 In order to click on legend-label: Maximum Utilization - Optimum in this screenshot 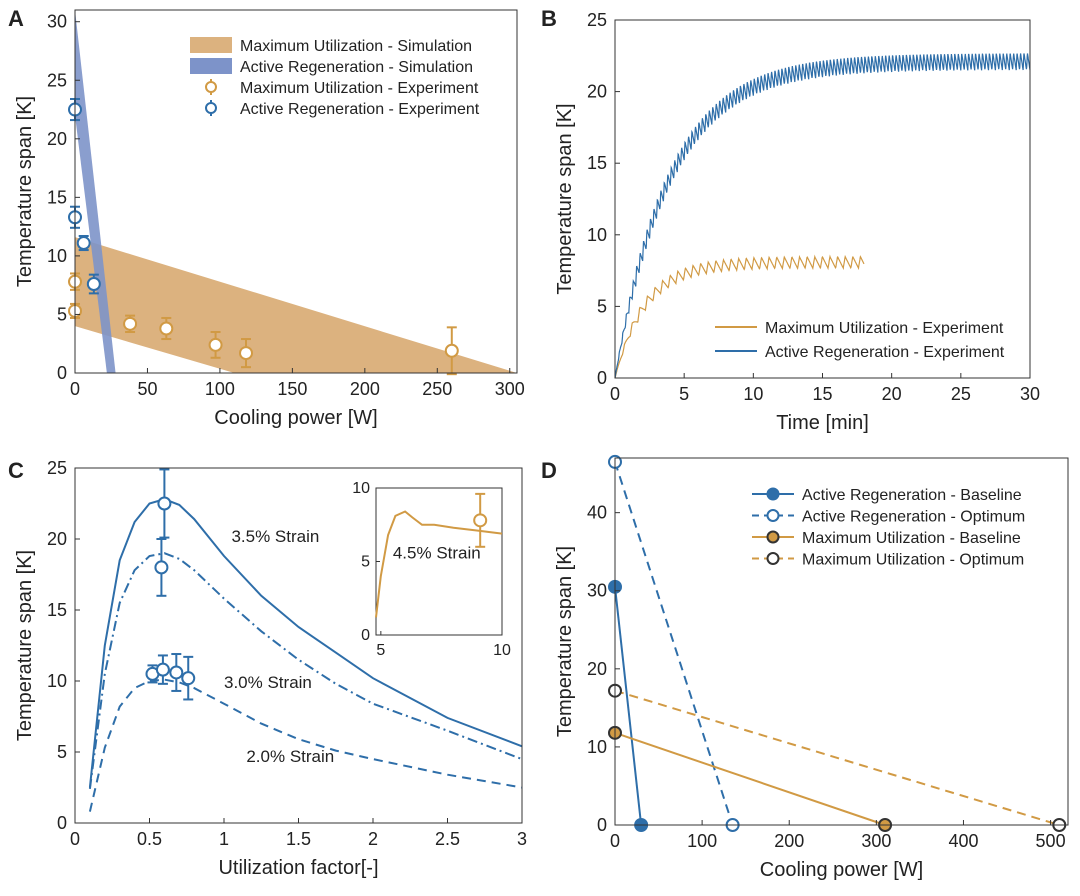, I will do `click(913, 560)`.